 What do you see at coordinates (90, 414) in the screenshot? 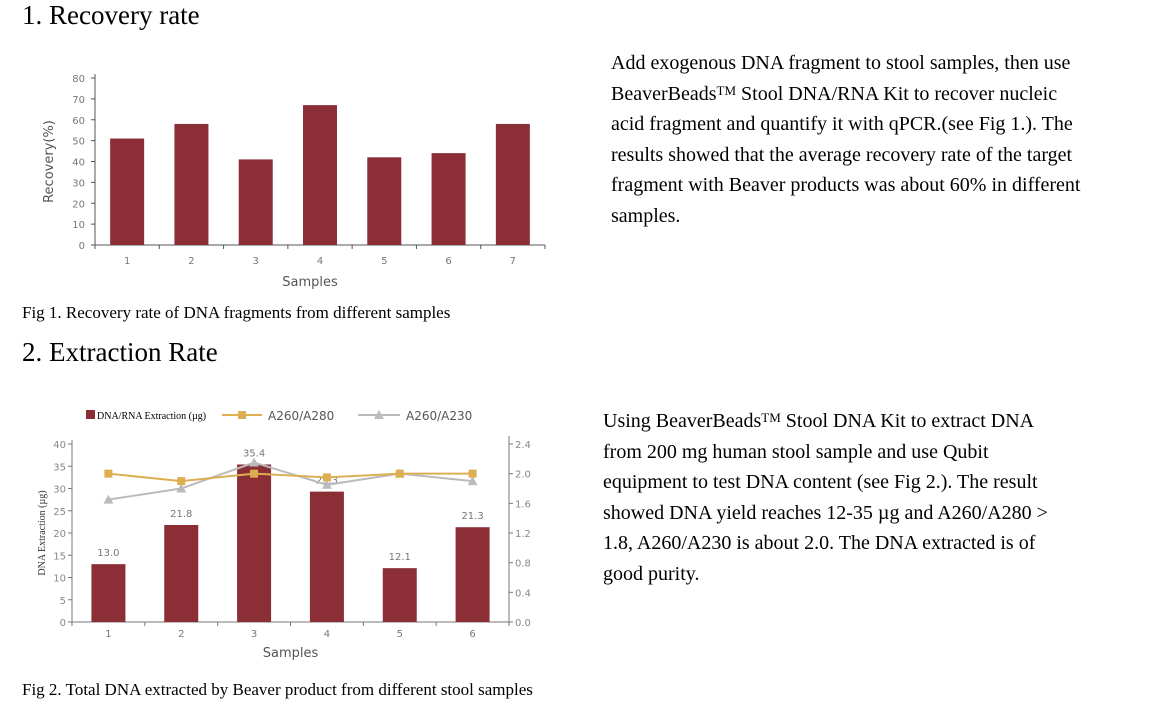
I see `legend-bar-swatch` at bounding box center [90, 414].